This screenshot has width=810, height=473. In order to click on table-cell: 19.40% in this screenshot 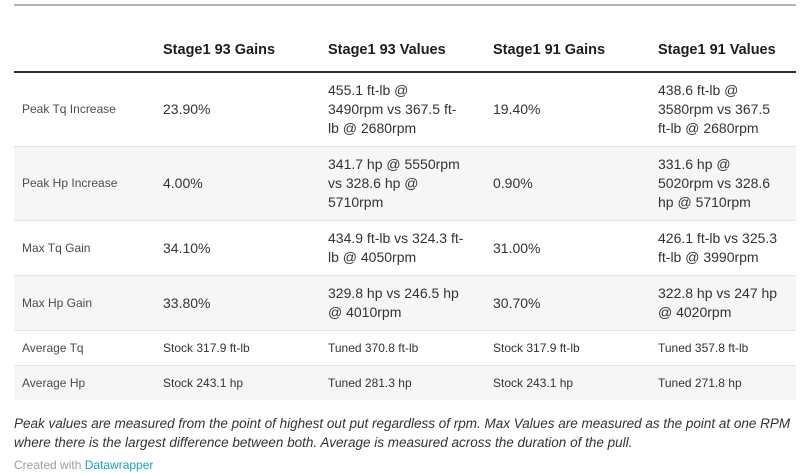, I will do `click(517, 109)`.